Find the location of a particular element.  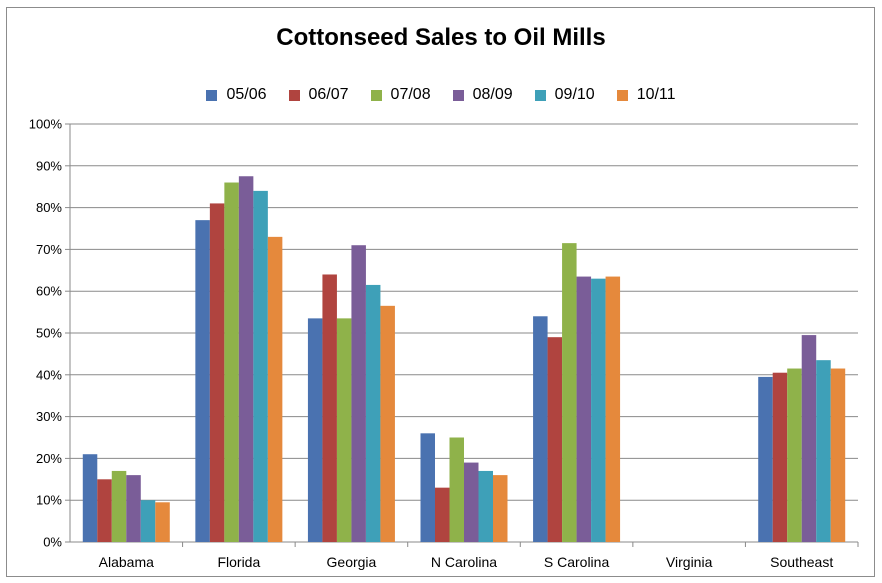

chart-title: Cottonseed Sales to Oil Mills is located at coordinates (441, 37).